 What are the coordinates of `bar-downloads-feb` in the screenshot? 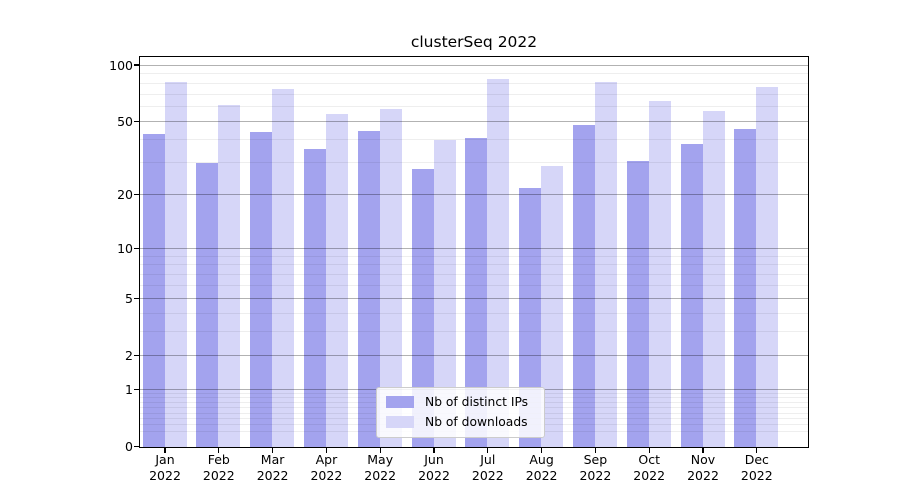 It's located at (229, 275).